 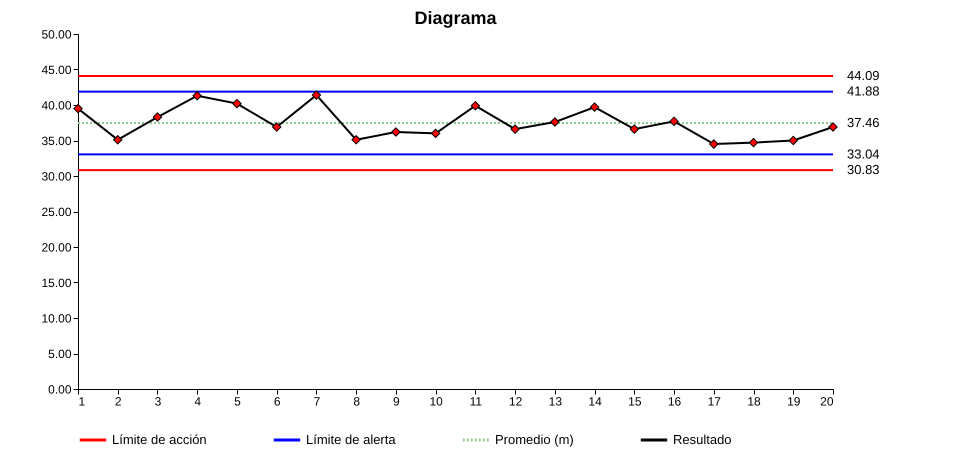 I want to click on legend-label: Límite de acción, so click(x=159, y=439).